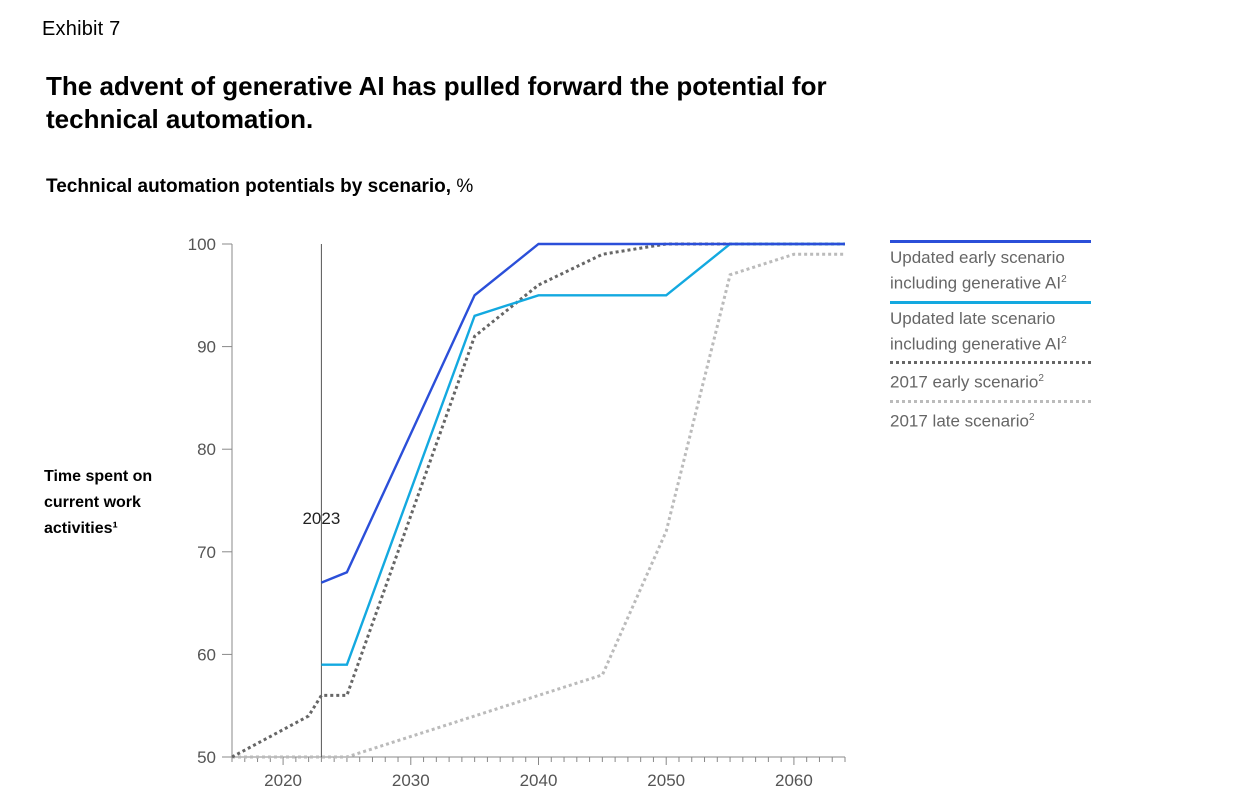 The width and height of the screenshot is (1233, 804). I want to click on legend-label-line: Updated late scenario, so click(973, 318).